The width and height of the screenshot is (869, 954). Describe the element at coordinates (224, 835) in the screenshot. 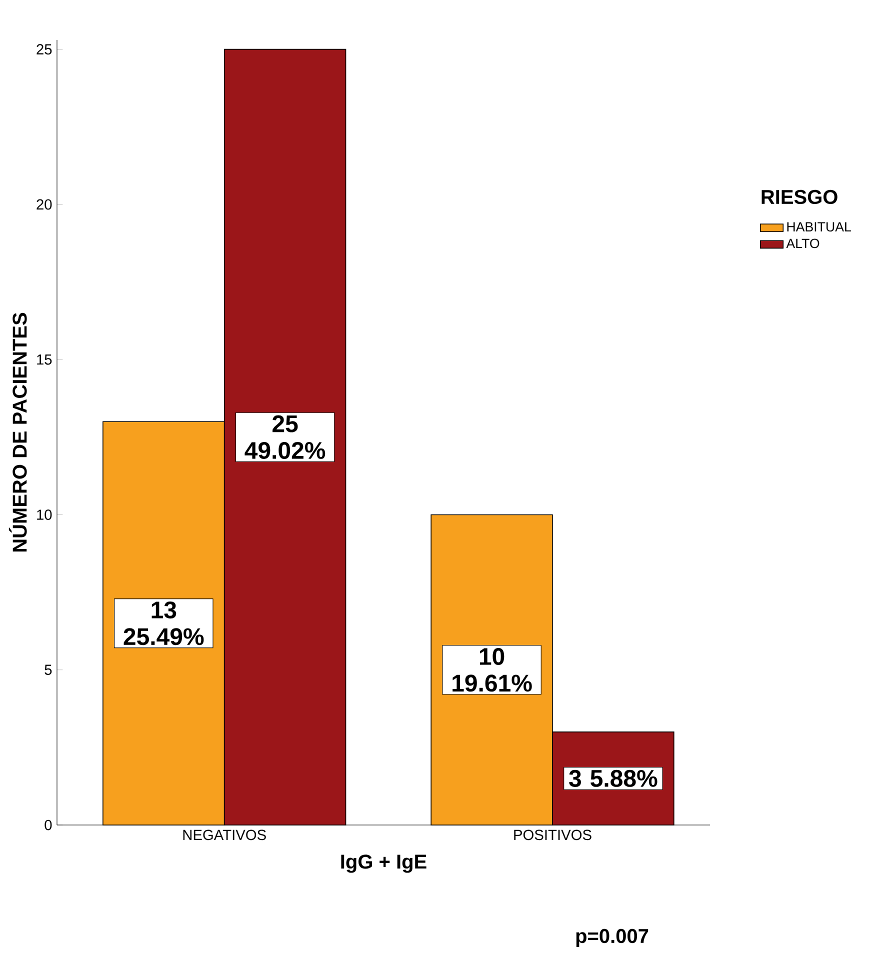

I see `x-tick-label: NEGATIVOS` at that location.